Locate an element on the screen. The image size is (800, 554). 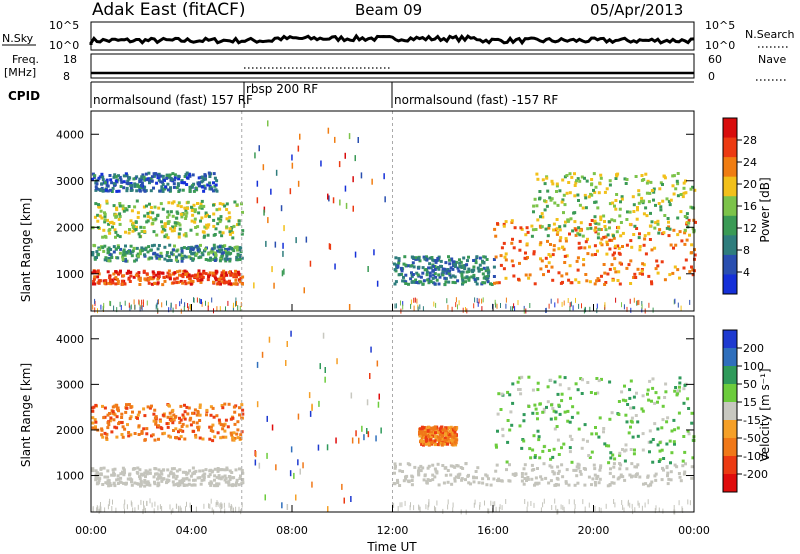
station-title: Adak East (fitACF) is located at coordinates (169, 10).